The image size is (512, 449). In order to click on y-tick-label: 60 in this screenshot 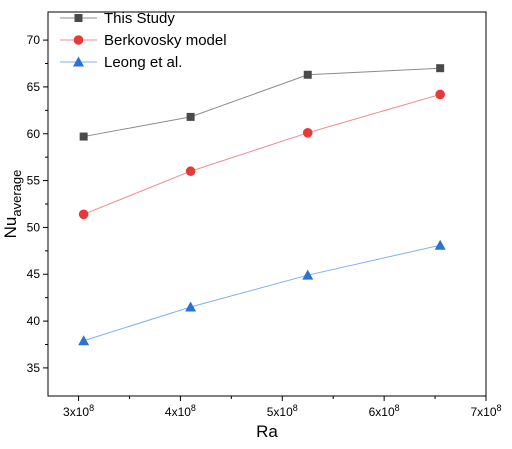, I will do `click(34, 134)`.